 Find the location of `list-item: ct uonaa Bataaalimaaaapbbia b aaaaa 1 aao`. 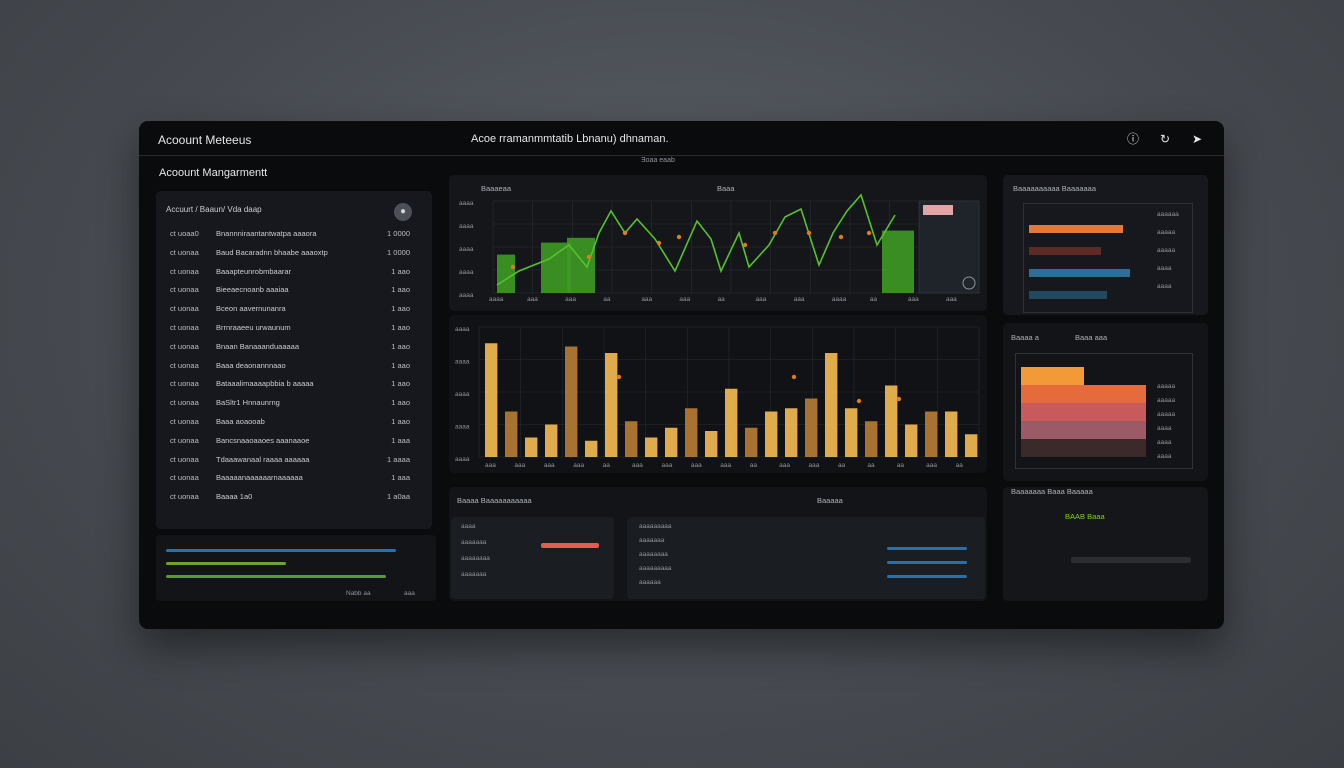

list-item: ct uonaa Bataaalimaaaapbbia b aaaaa 1 aao is located at coordinates (290, 386).